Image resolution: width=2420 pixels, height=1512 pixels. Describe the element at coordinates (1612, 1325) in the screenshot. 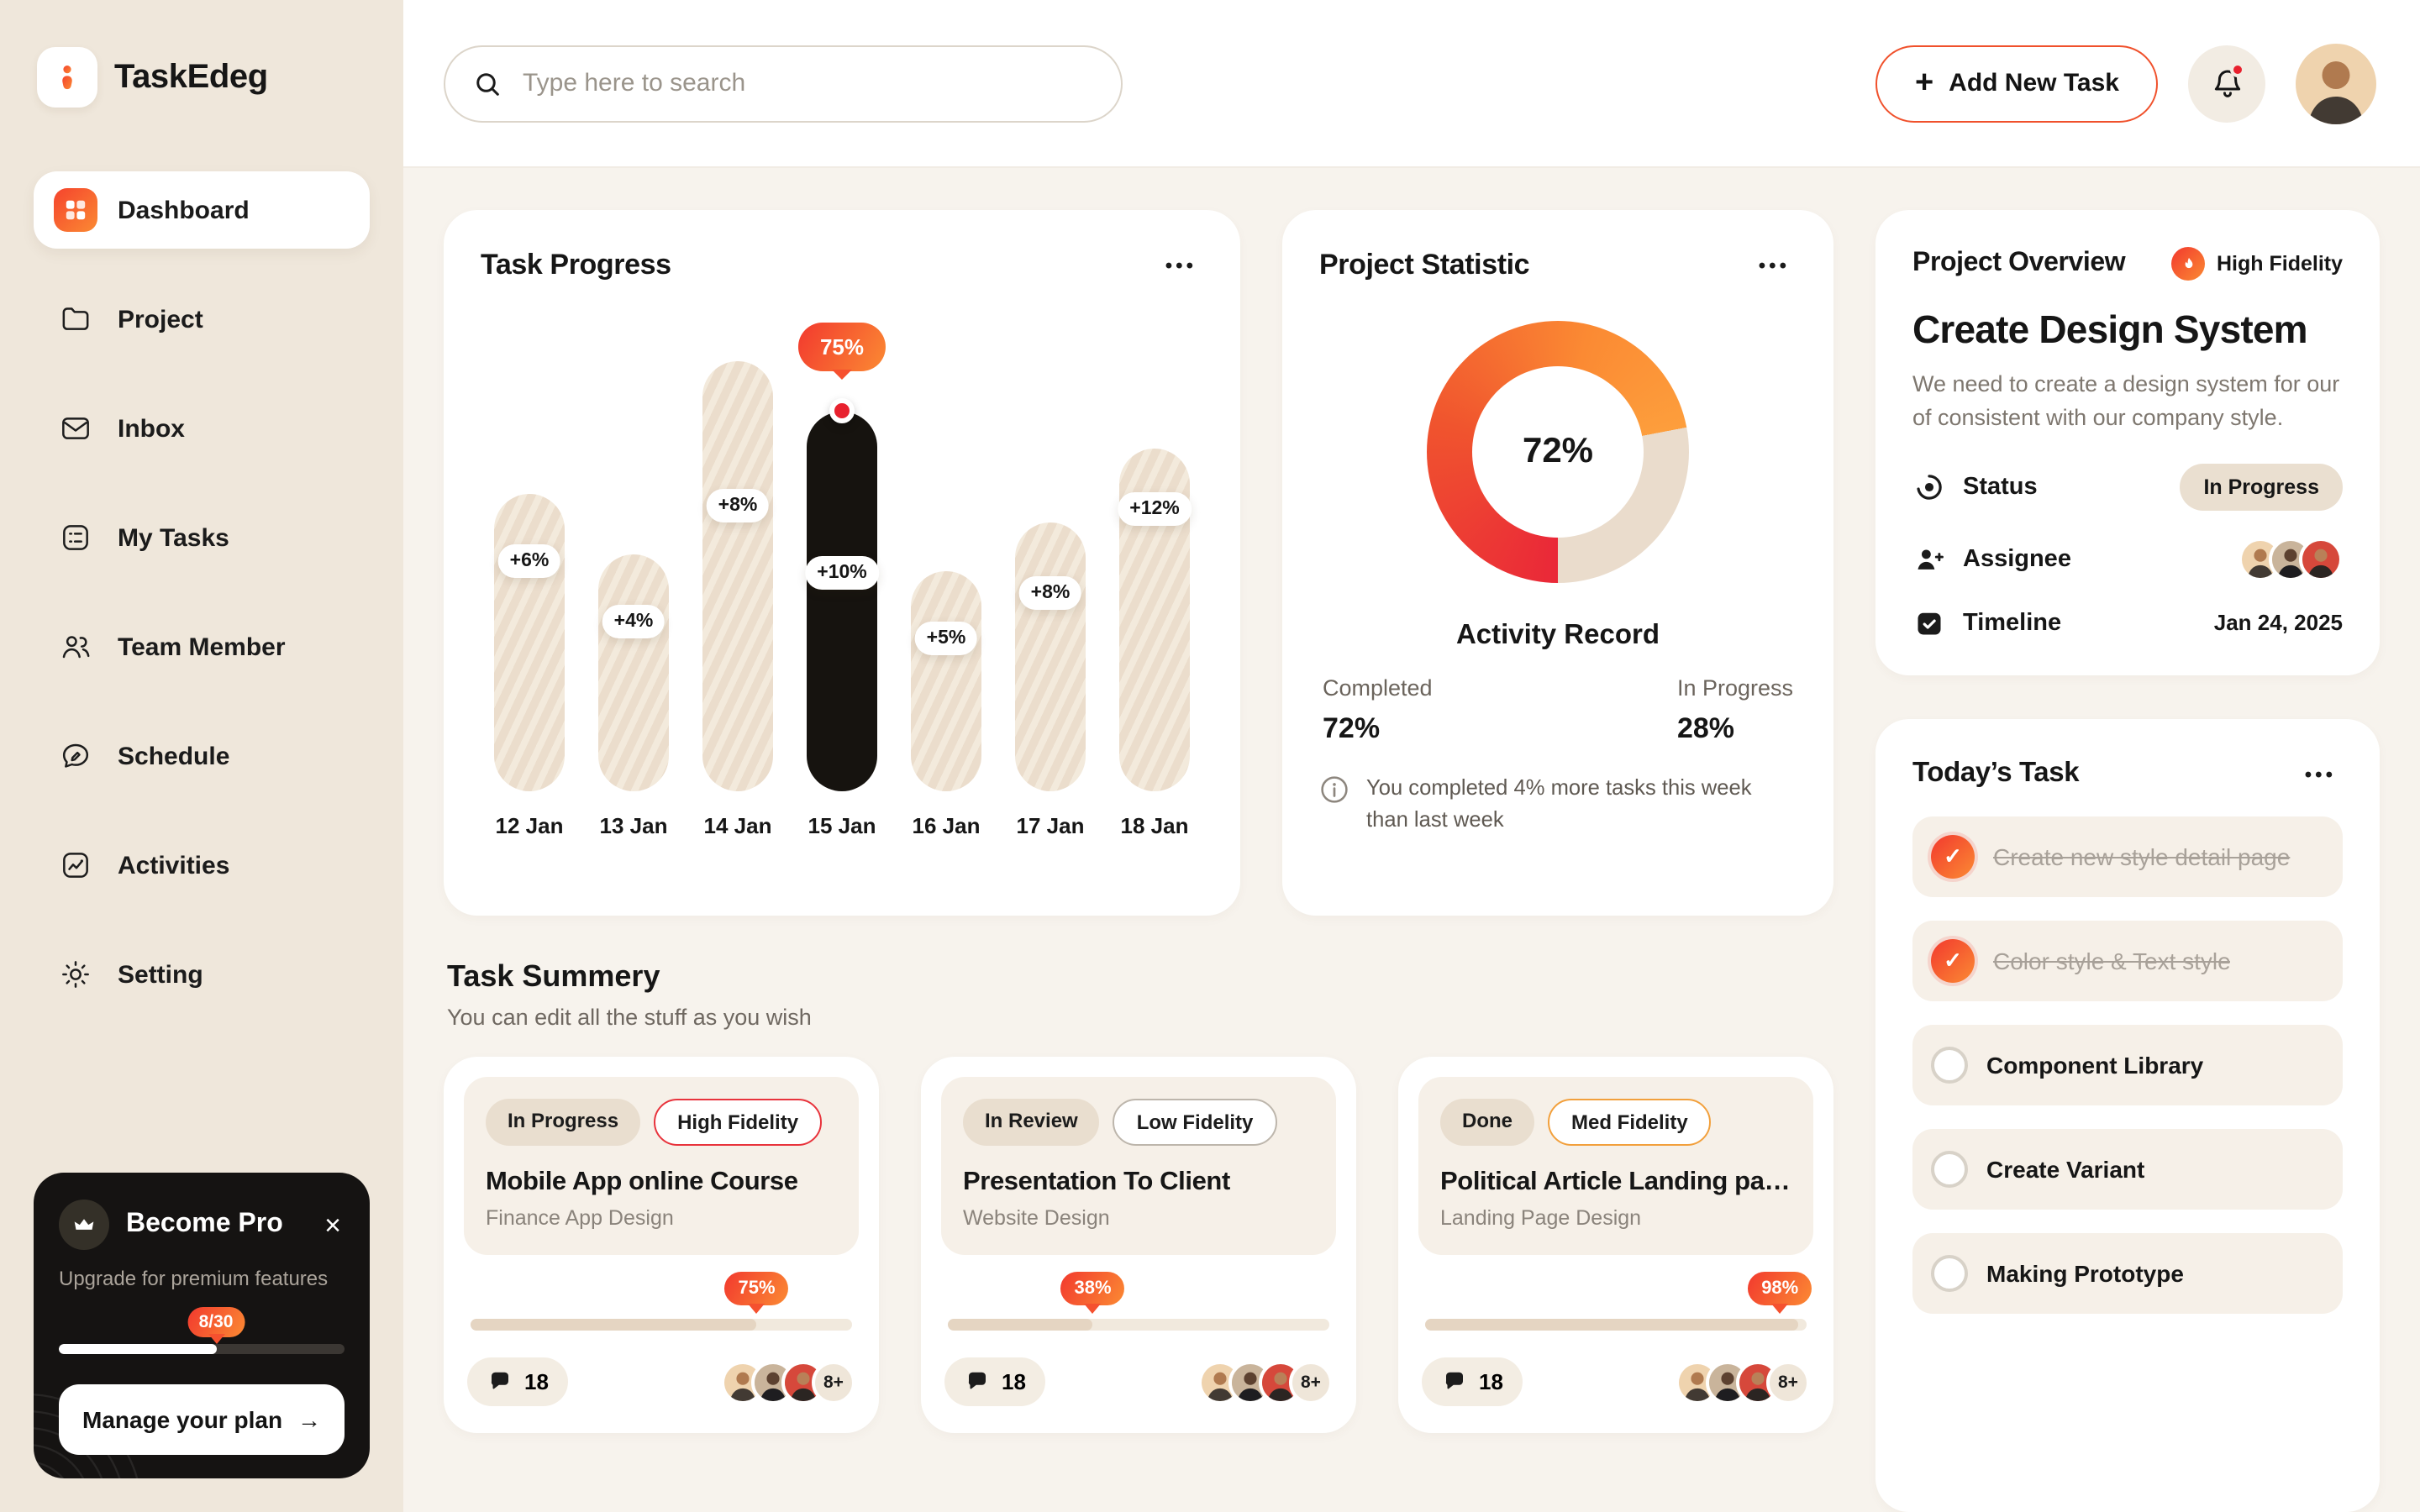

I see `progress-fill` at that location.